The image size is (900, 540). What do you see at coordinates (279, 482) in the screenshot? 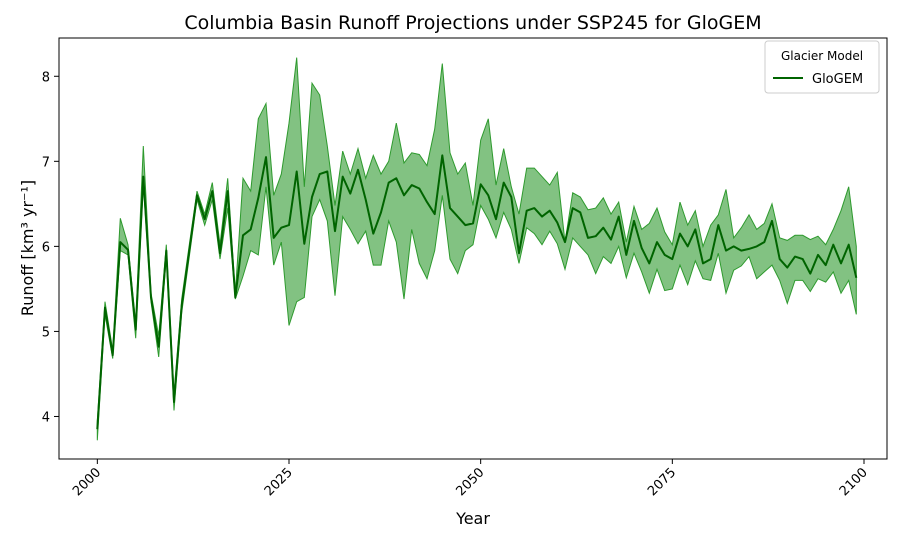
I see `x-tick-label: 2025` at bounding box center [279, 482].